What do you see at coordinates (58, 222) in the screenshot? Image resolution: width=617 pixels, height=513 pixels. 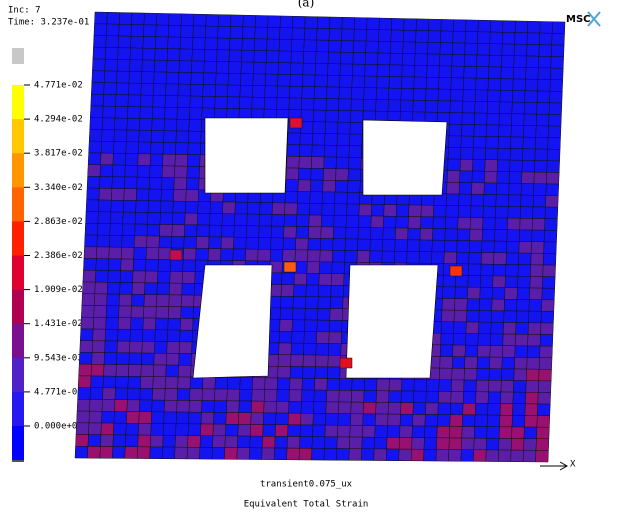 I see `legend-label: 2.863e-02` at bounding box center [58, 222].